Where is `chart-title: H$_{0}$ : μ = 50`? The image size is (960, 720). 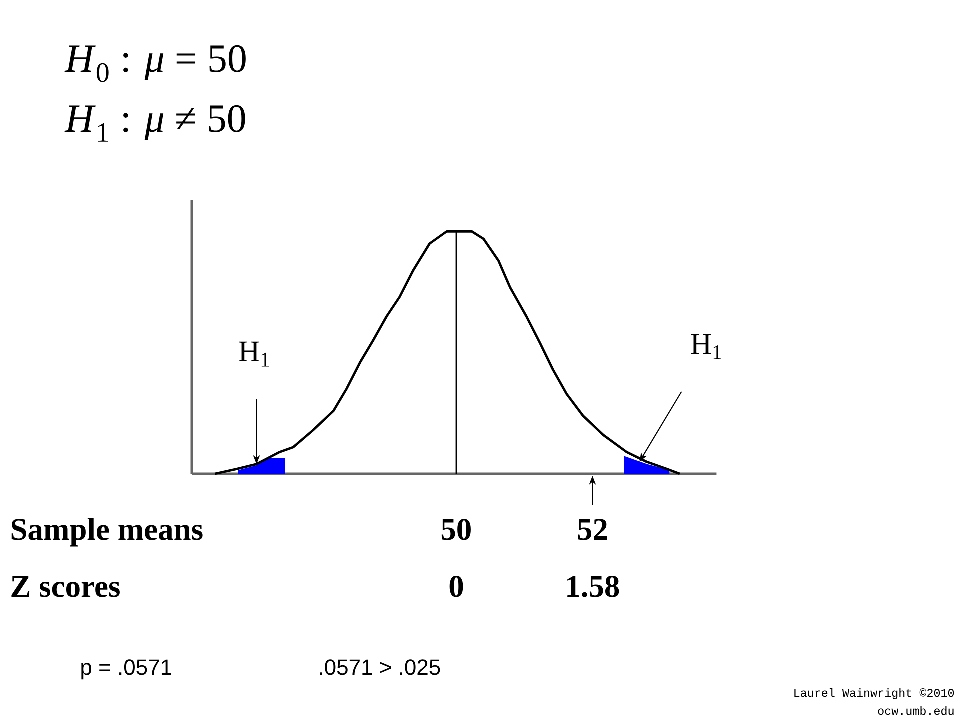
chart-title: H$_{0}$ : μ = 50 is located at coordinates (155, 63).